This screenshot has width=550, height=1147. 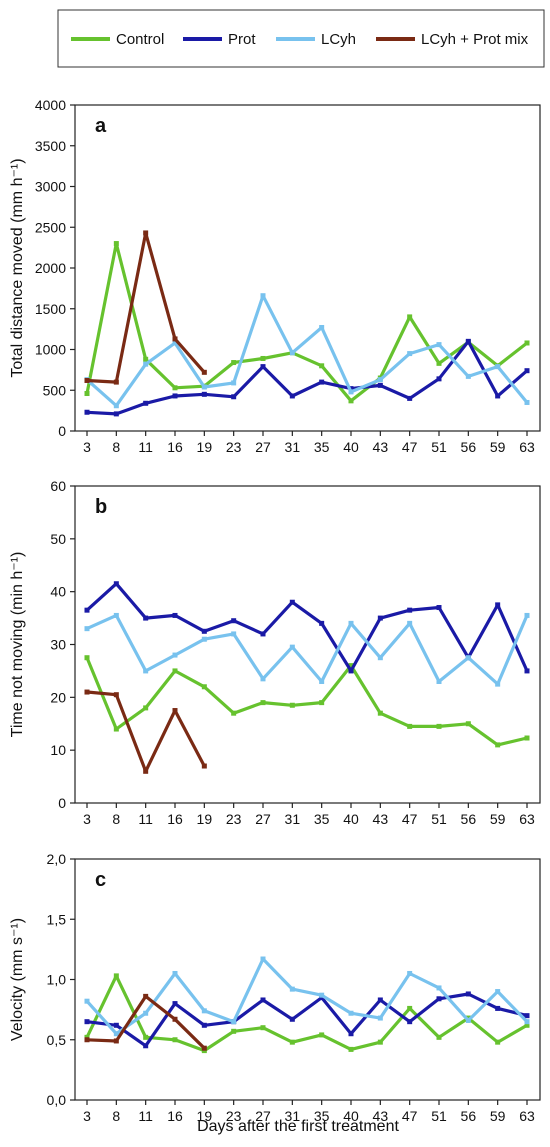 I want to click on y-tick-label: 3500, so click(x=50, y=146).